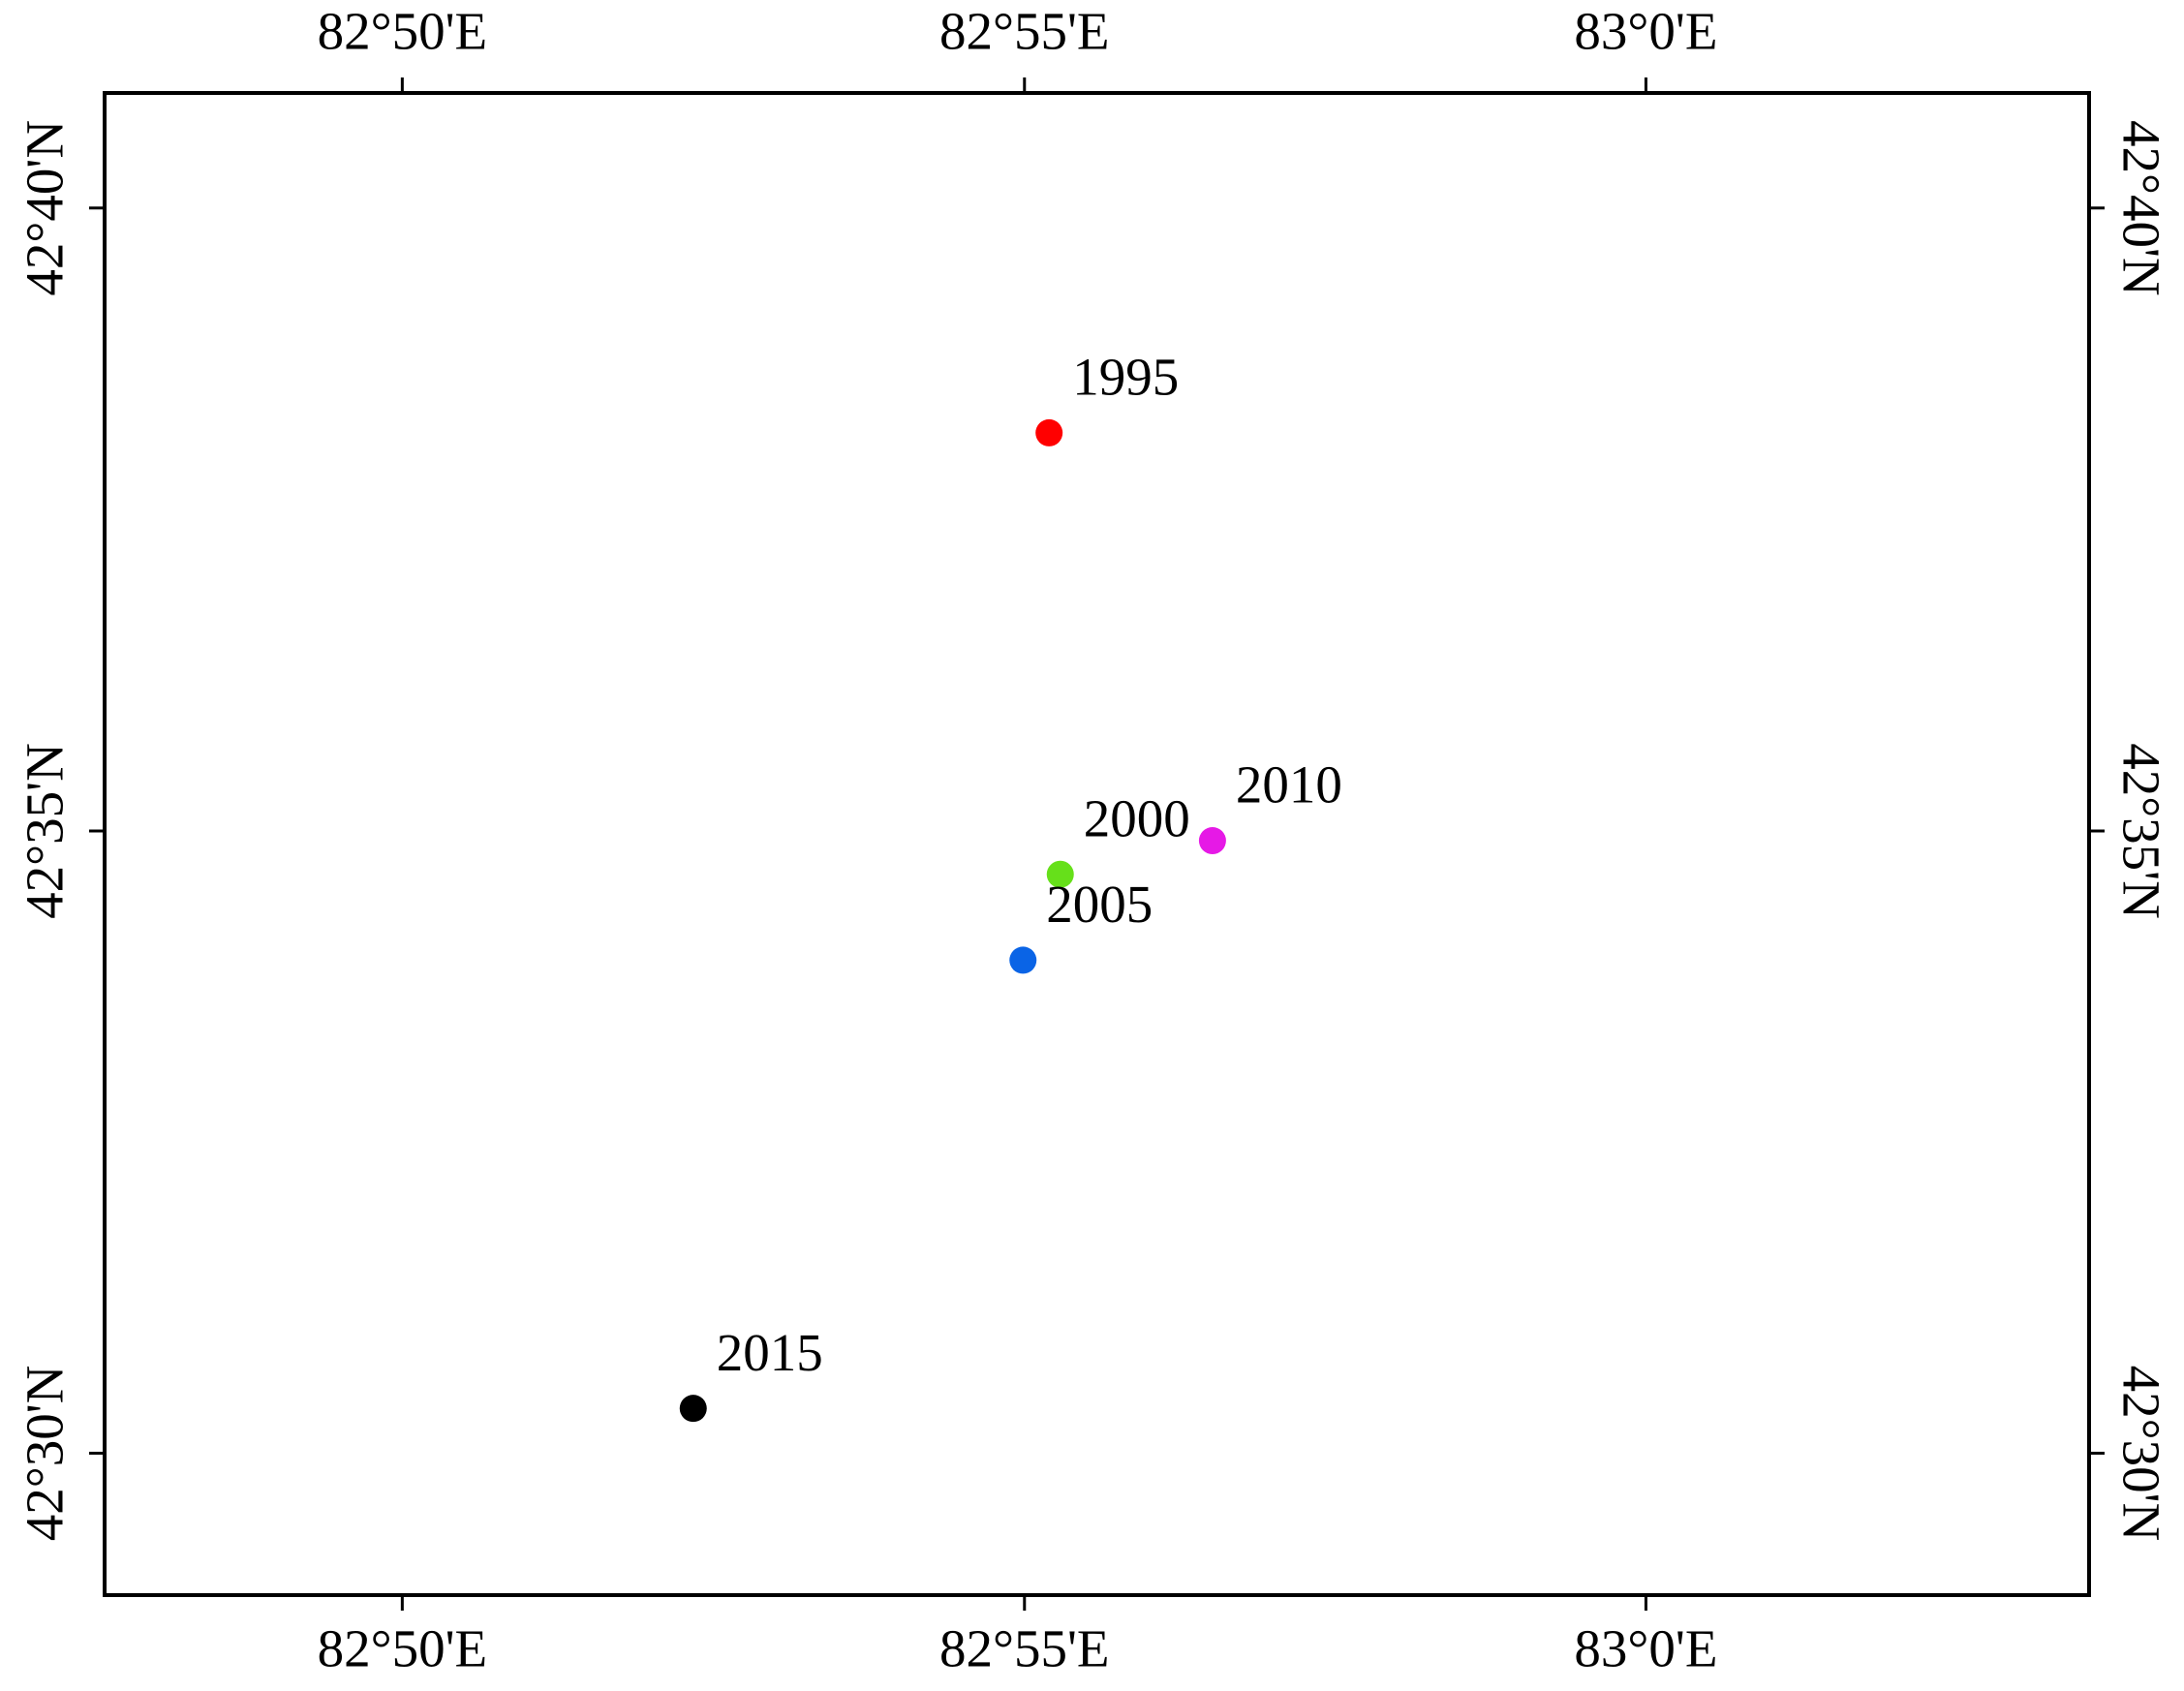 The height and width of the screenshot is (1691, 2184). Describe the element at coordinates (1137, 818) in the screenshot. I see `point-label: 2000` at that location.